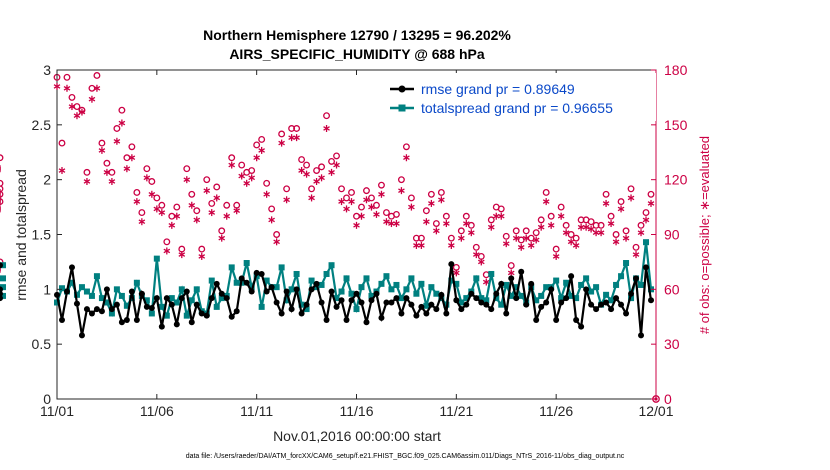  Describe the element at coordinates (672, 289) in the screenshot. I see `y-tick-right-label: 60` at that location.